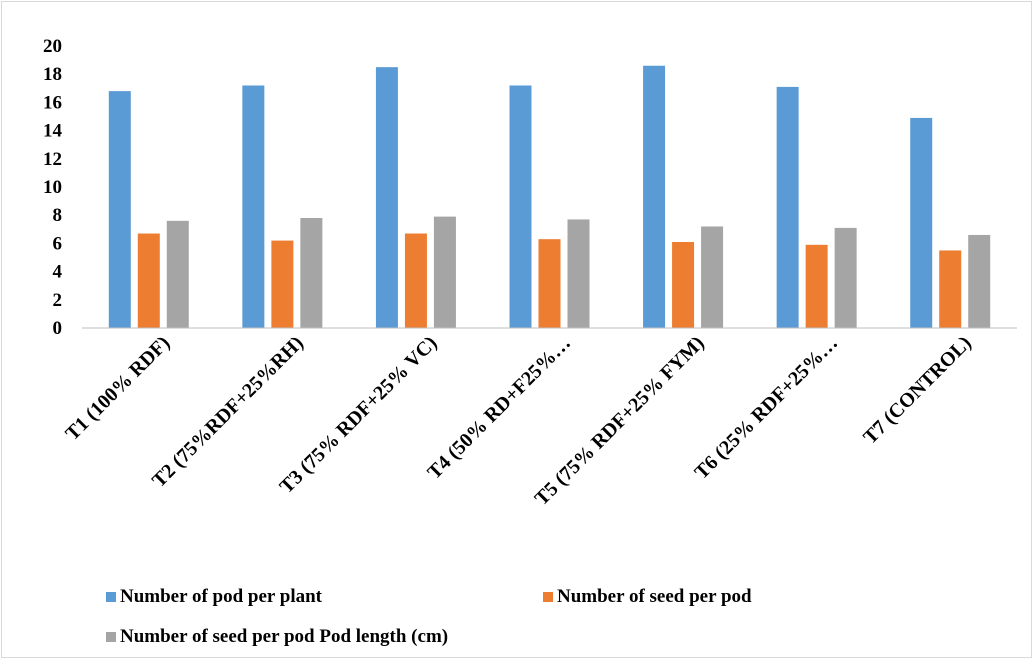 Image resolution: width=1036 pixels, height=664 pixels. What do you see at coordinates (52, 102) in the screenshot?
I see `y-tick-label: 16` at bounding box center [52, 102].